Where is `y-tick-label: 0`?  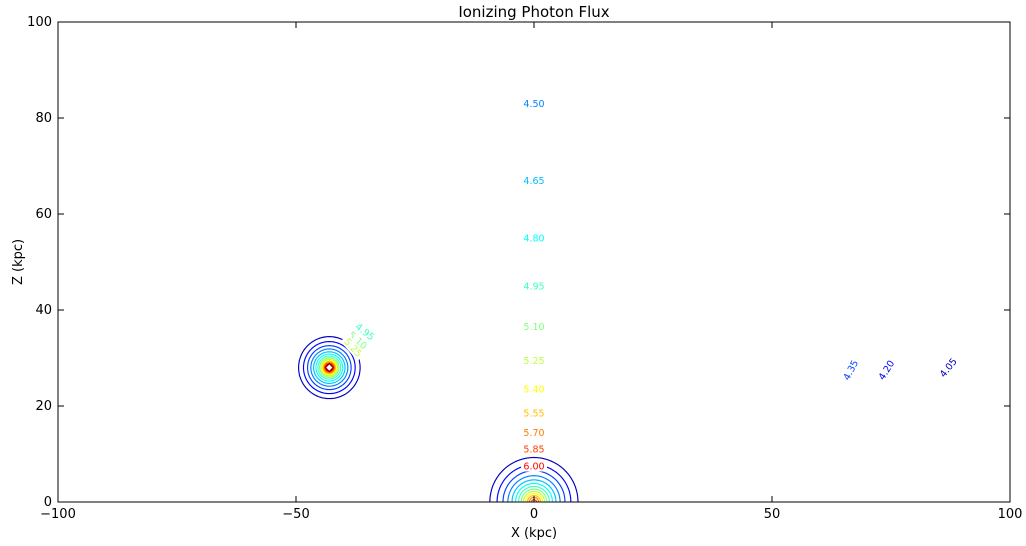 y-tick-label: 0 is located at coordinates (48, 502).